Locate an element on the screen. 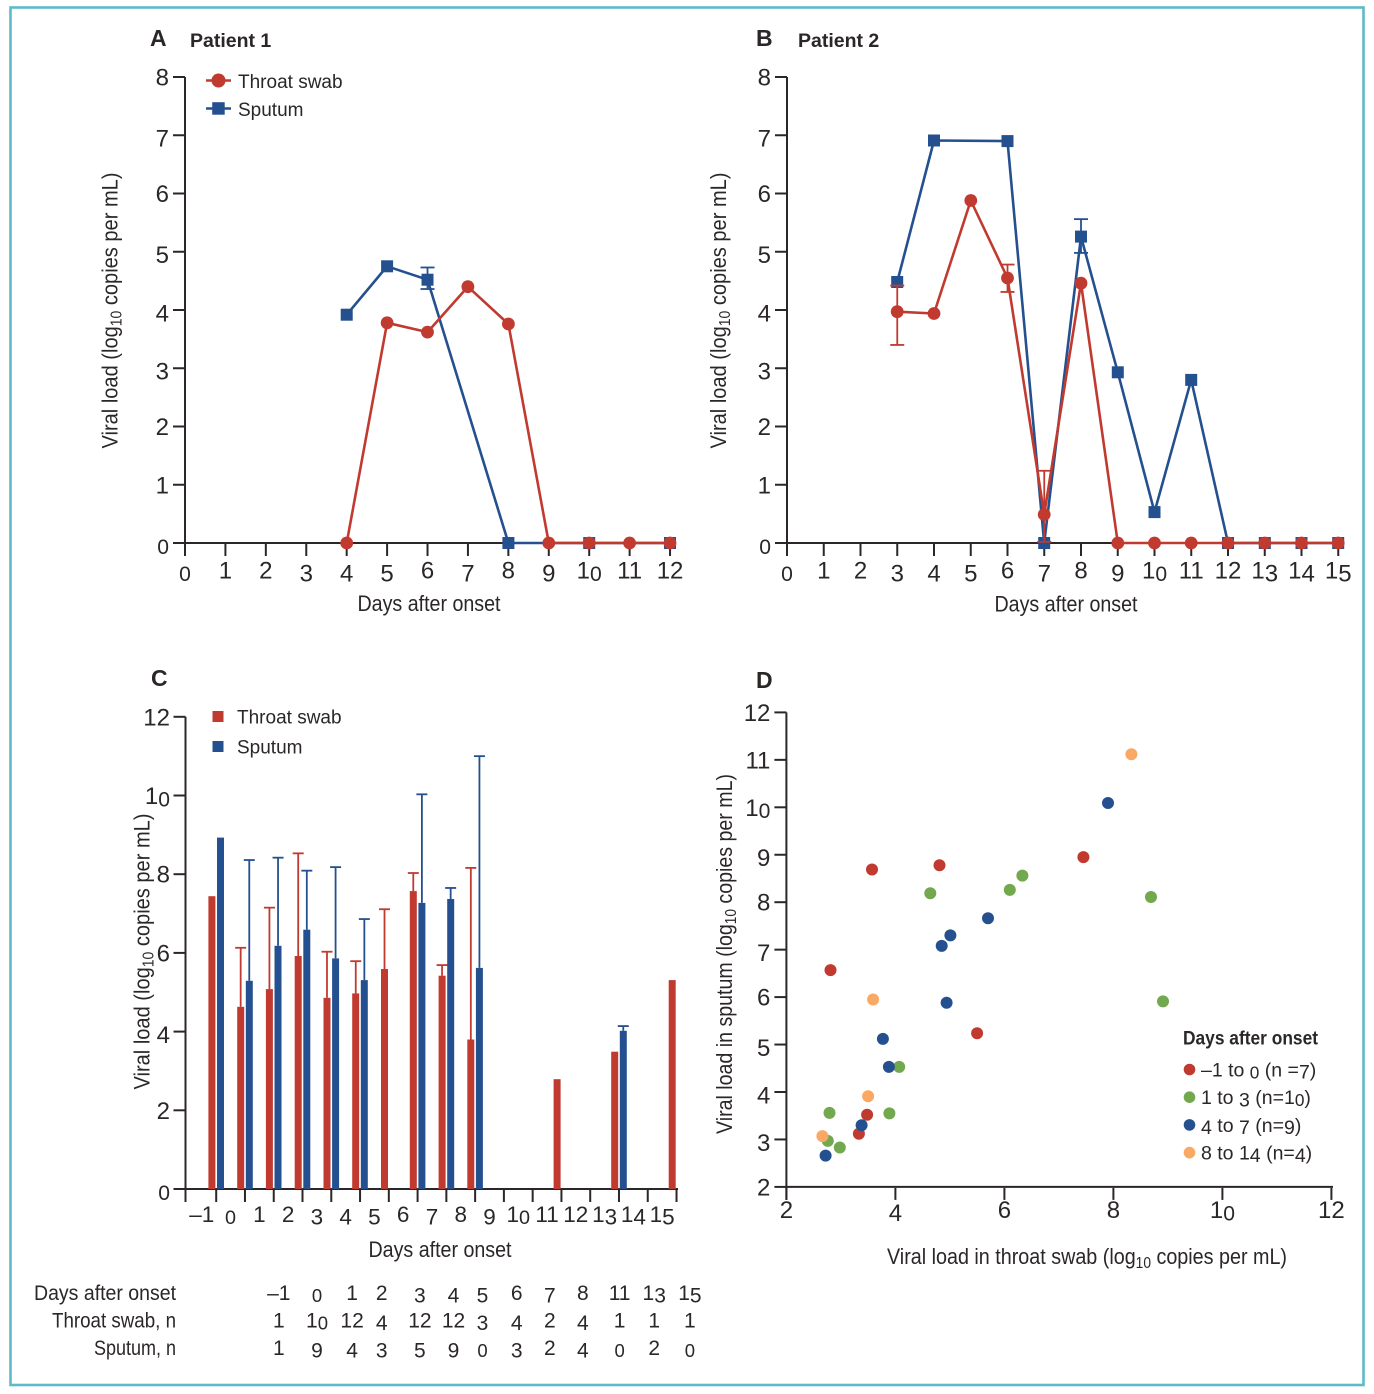 The height and width of the screenshot is (1394, 1374). svg-text: A is located at coordinates (158, 38).